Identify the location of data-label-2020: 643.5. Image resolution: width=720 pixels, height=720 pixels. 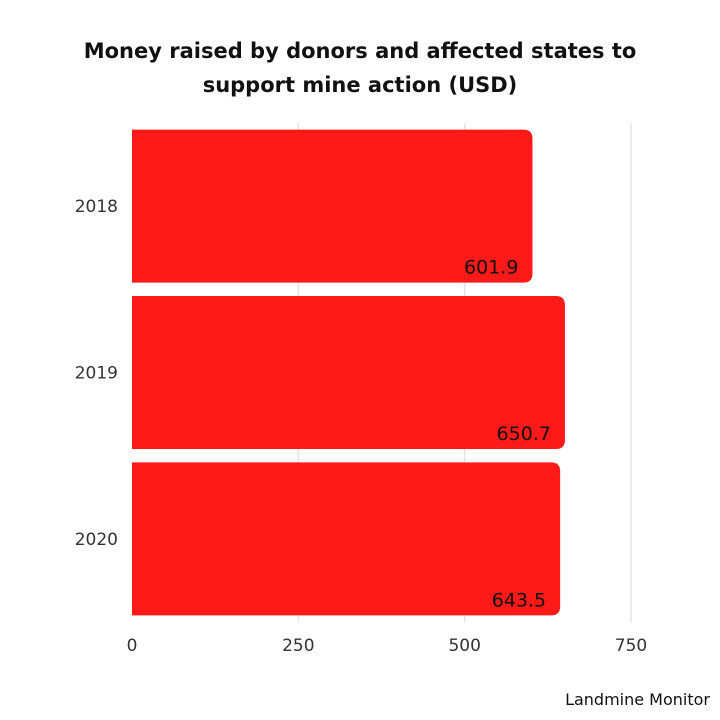
(519, 600).